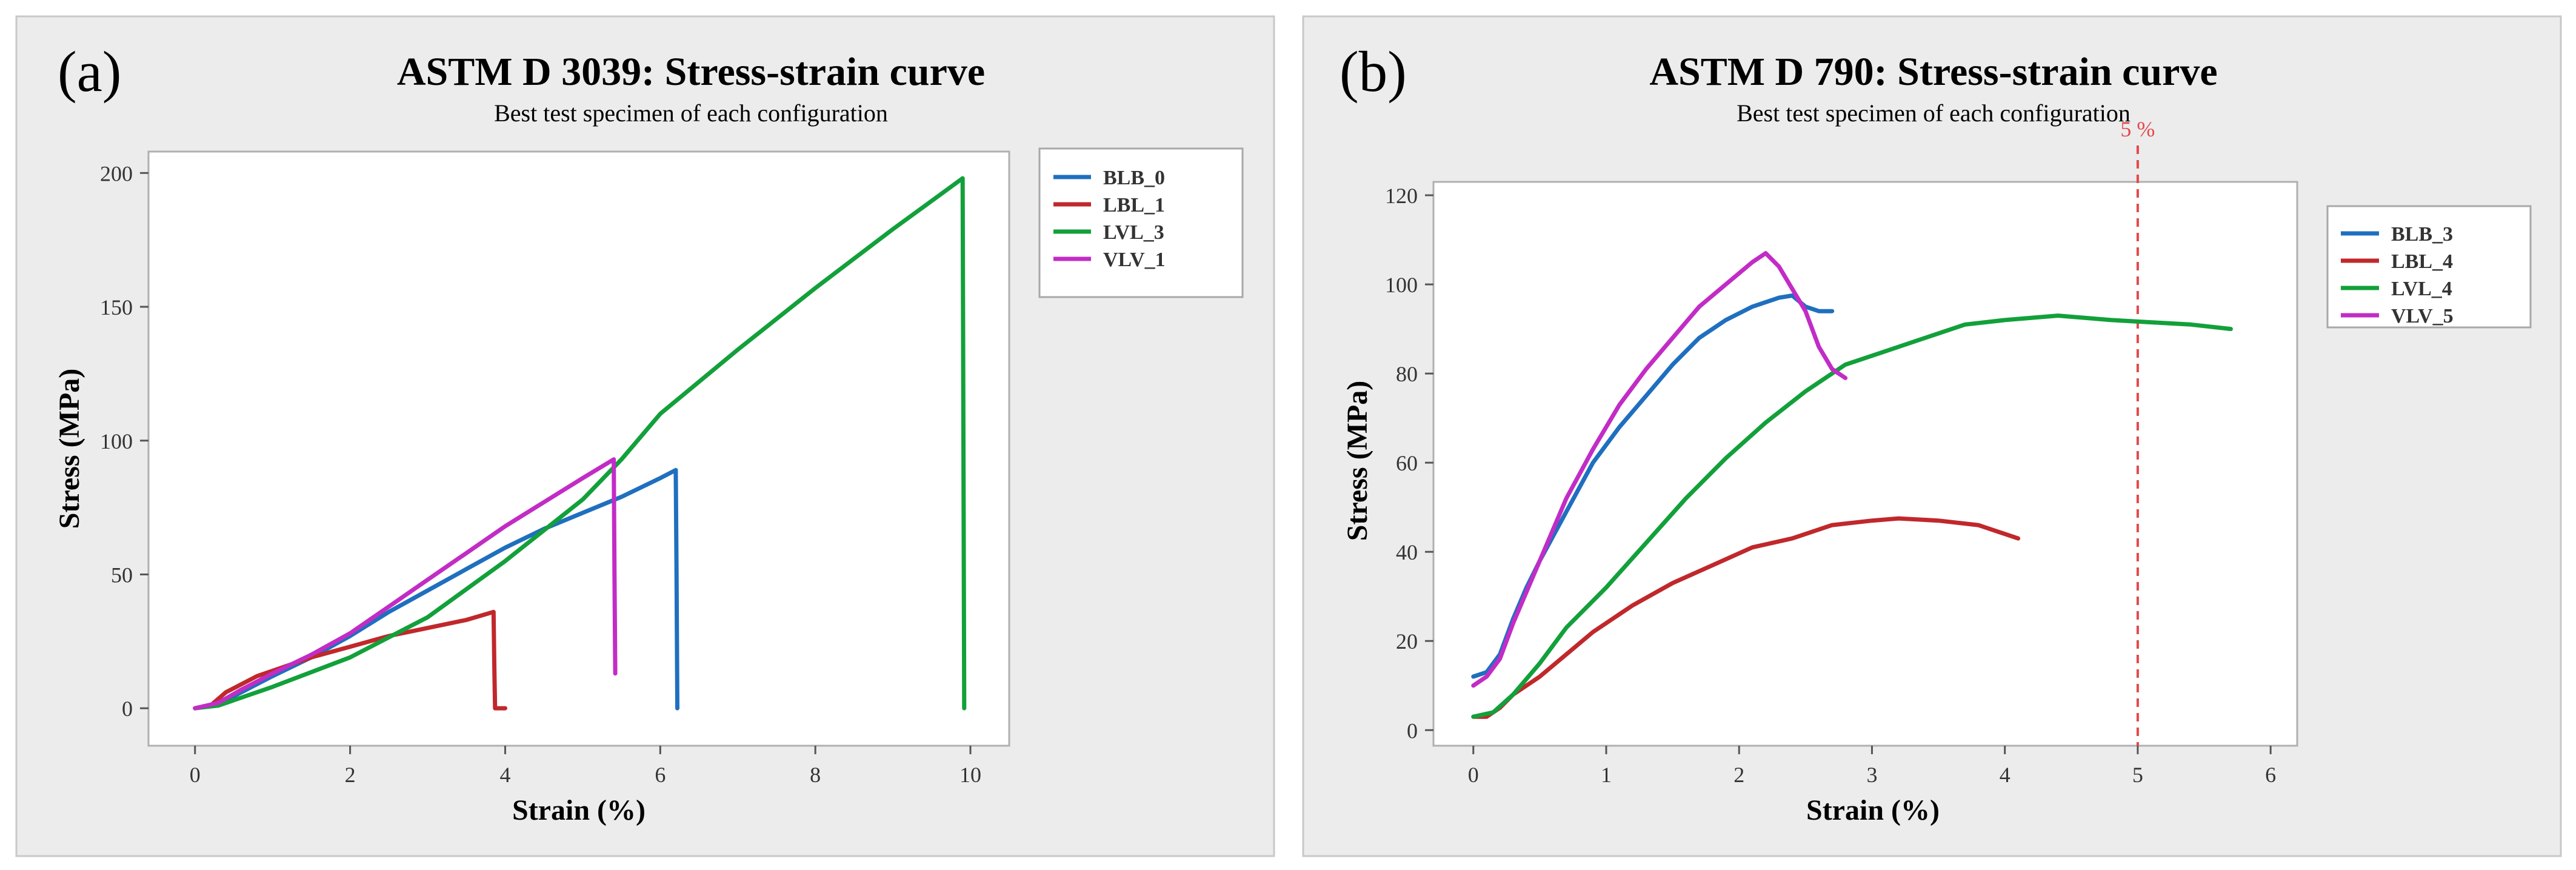 The height and width of the screenshot is (870, 2576). What do you see at coordinates (1407, 374) in the screenshot?
I see `panel-b-y-tick-label: 80` at bounding box center [1407, 374].